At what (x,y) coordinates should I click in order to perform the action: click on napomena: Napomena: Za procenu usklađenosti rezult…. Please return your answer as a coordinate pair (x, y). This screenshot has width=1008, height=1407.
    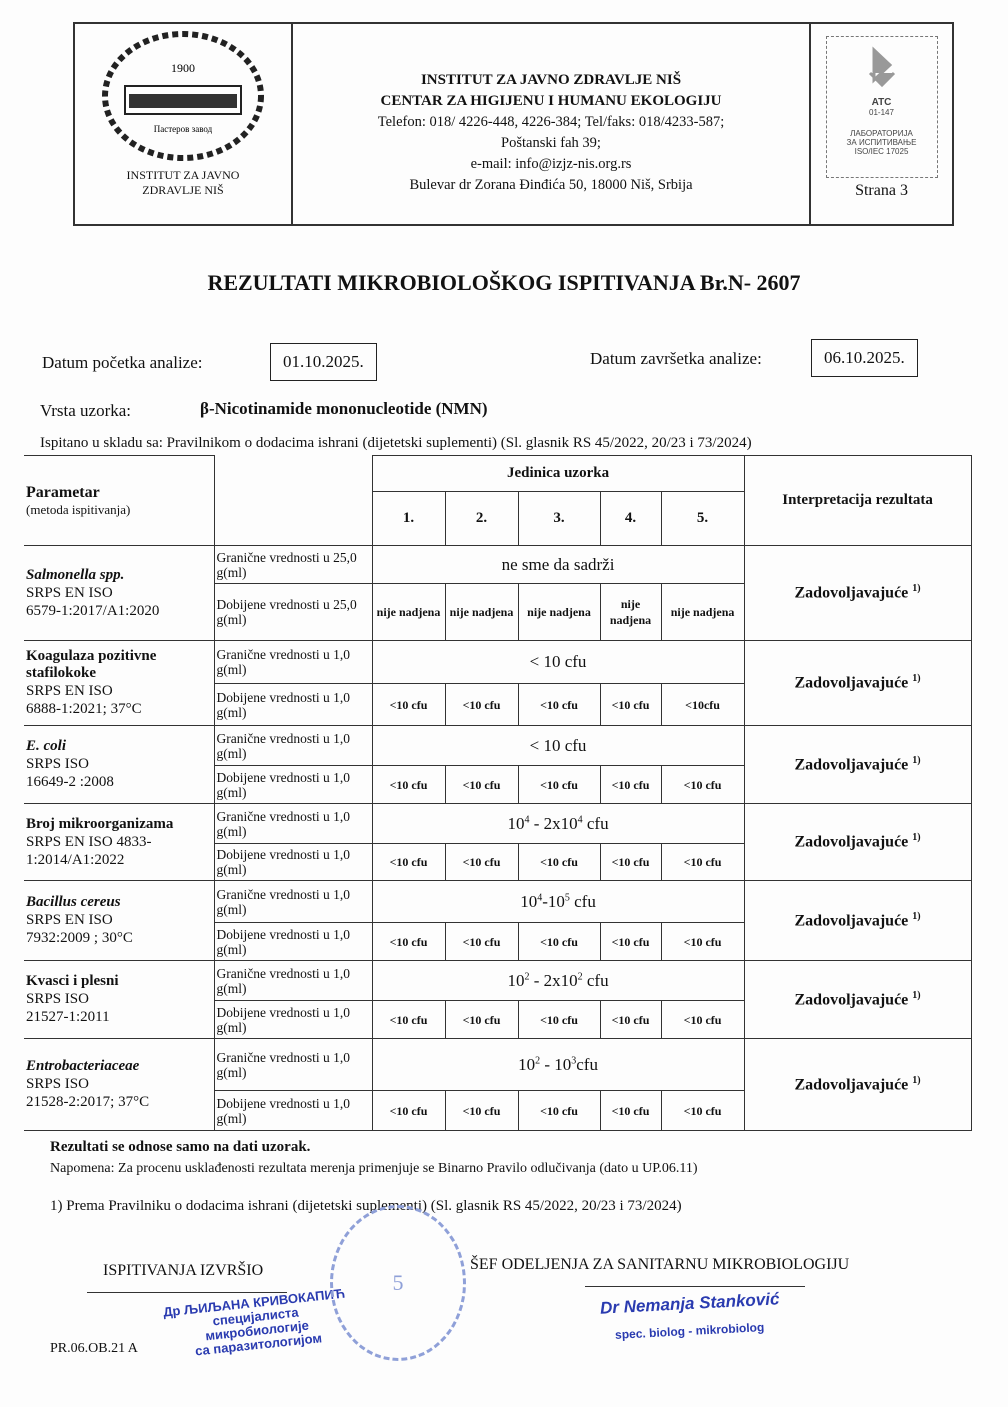
    Looking at the image, I should click on (374, 1168).